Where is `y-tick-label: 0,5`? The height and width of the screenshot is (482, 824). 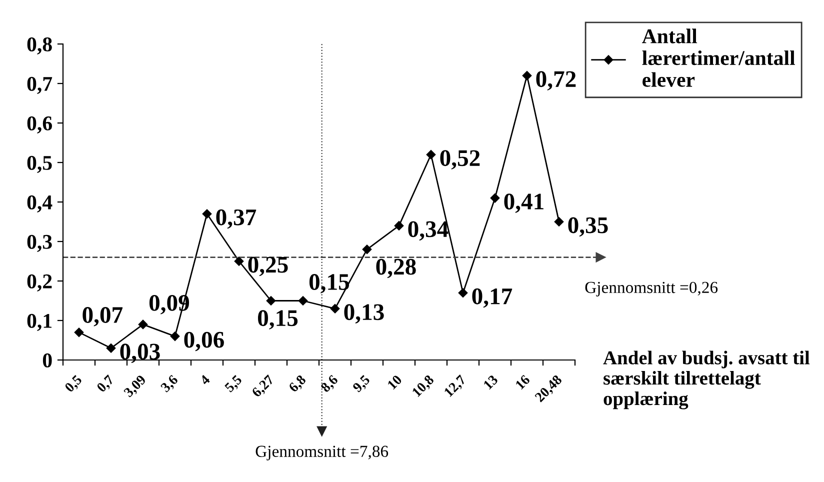
y-tick-label: 0,5 is located at coordinates (39, 164).